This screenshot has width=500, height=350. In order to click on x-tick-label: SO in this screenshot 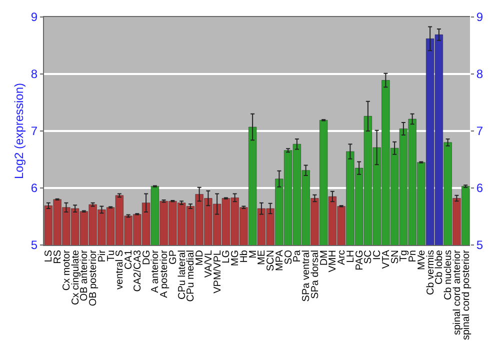, I will do `click(288, 257)`.